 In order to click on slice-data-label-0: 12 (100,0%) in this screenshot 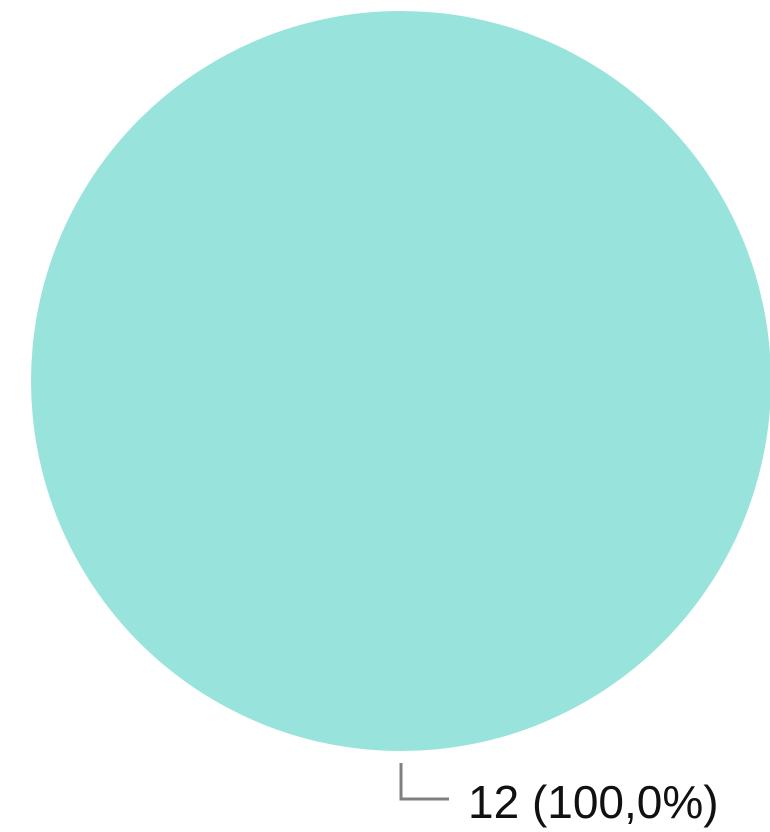, I will do `click(593, 802)`.